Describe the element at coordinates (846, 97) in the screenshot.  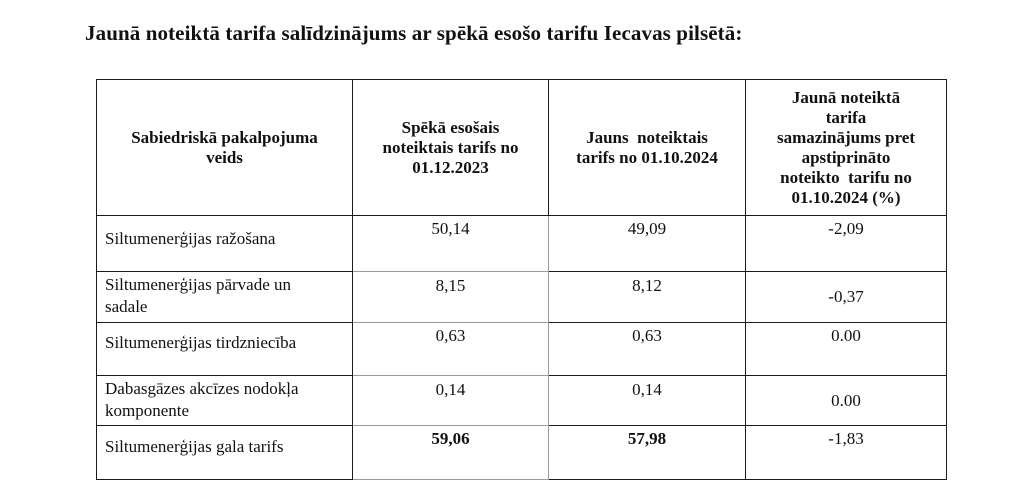
I see `header-line: Jaunā noteiktā` at that location.